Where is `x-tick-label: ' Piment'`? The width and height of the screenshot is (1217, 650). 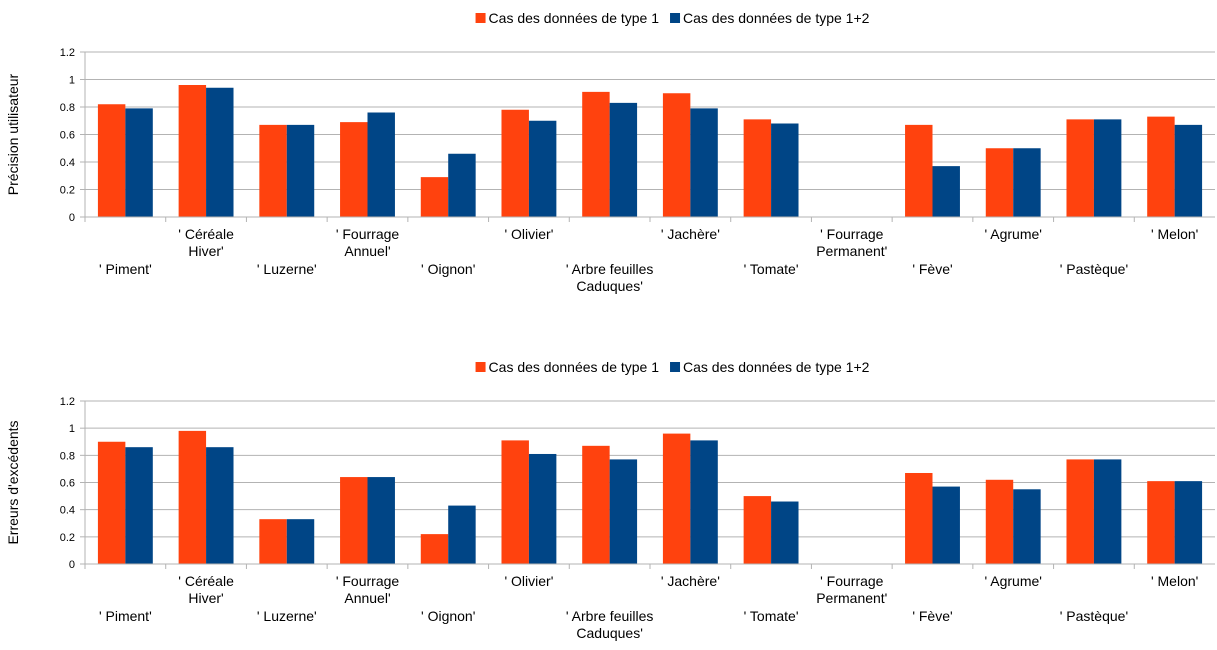
x-tick-label: ' Piment' is located at coordinates (125, 616).